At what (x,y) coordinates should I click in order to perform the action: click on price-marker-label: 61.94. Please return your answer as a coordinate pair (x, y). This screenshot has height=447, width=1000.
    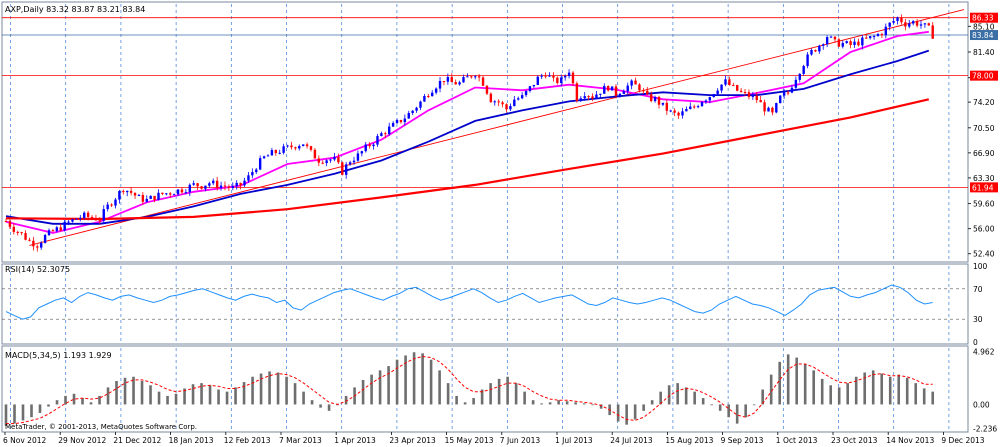
    Looking at the image, I should click on (983, 187).